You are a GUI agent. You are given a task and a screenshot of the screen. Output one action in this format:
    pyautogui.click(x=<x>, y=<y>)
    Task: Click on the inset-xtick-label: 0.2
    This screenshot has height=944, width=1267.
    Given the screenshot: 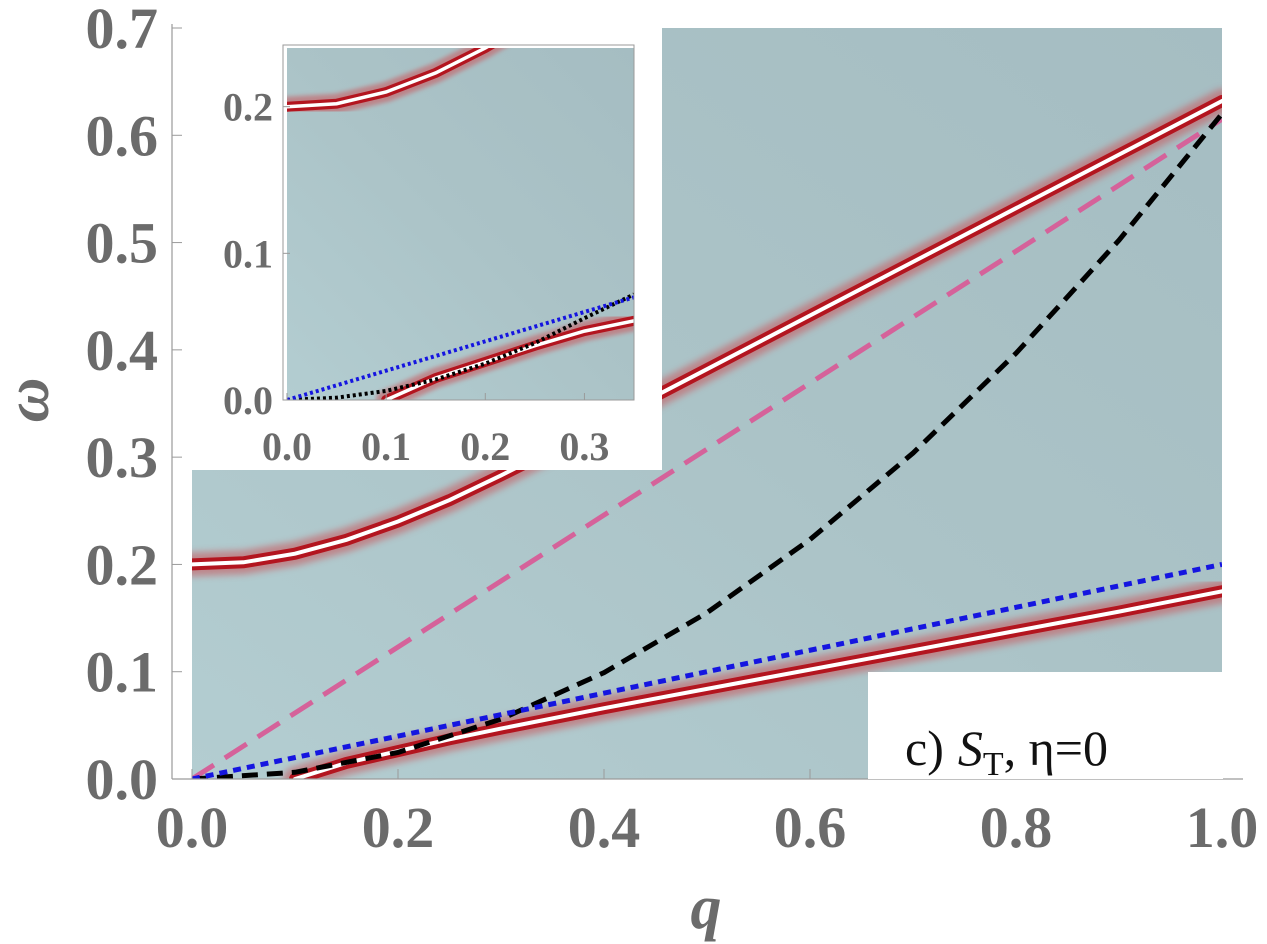 What is the action you would take?
    pyautogui.click(x=485, y=446)
    